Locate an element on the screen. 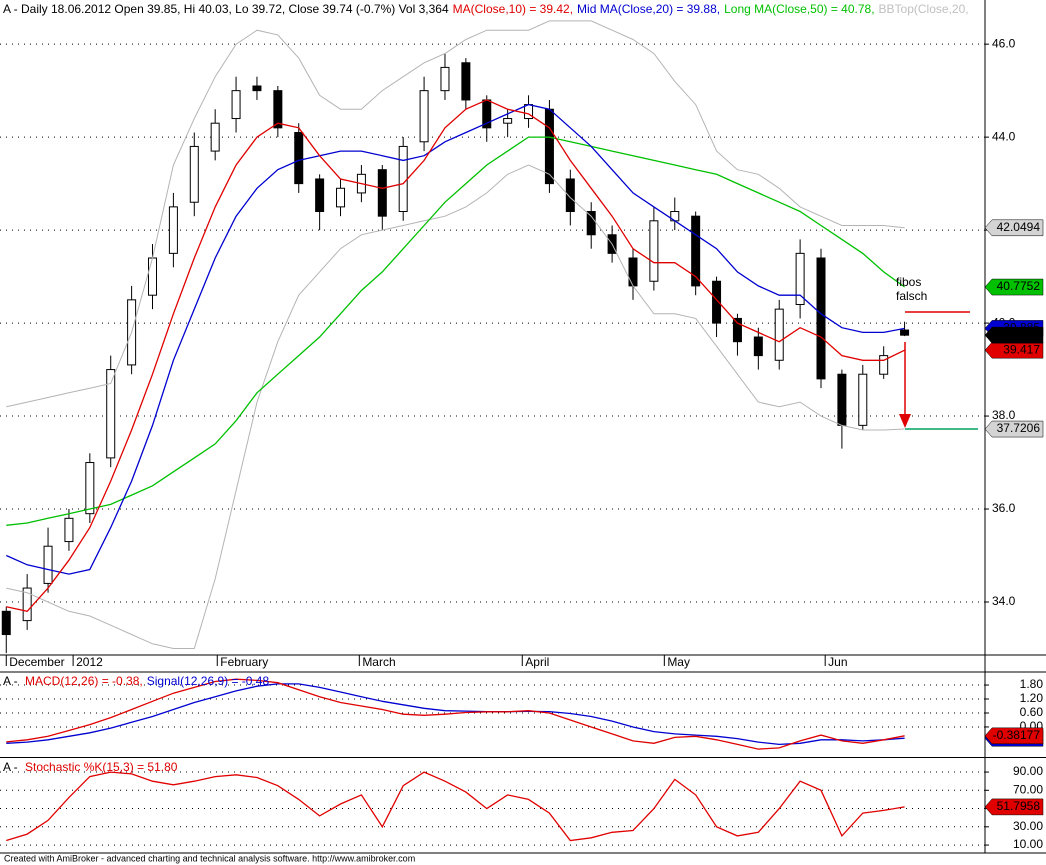 The image size is (1046, 865). last-value-label: 37.7206 is located at coordinates (1019, 428).